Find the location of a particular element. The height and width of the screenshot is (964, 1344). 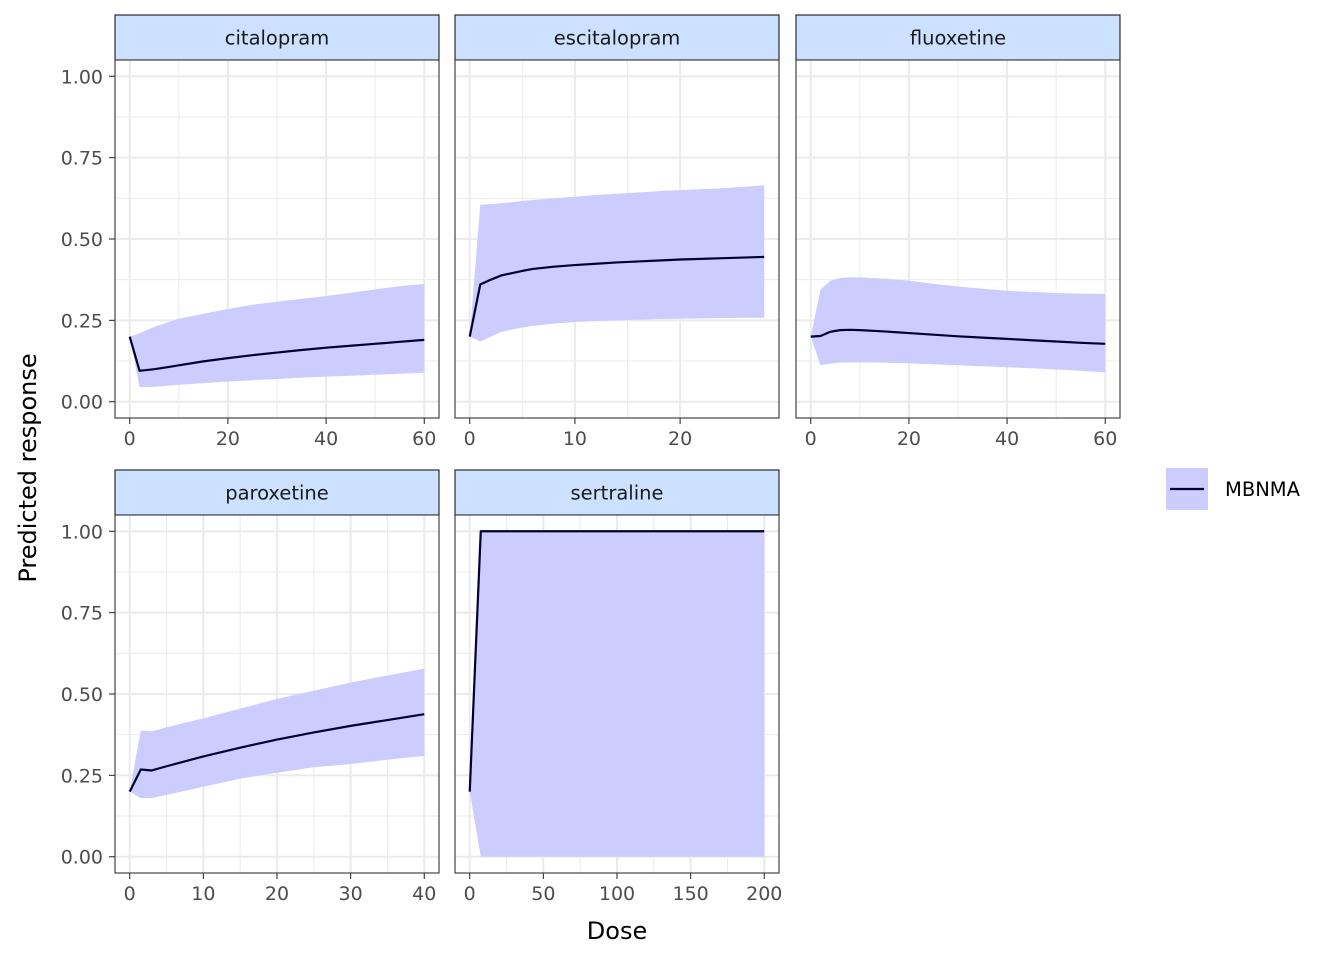

facet-strip-label: sertraline is located at coordinates (617, 493).